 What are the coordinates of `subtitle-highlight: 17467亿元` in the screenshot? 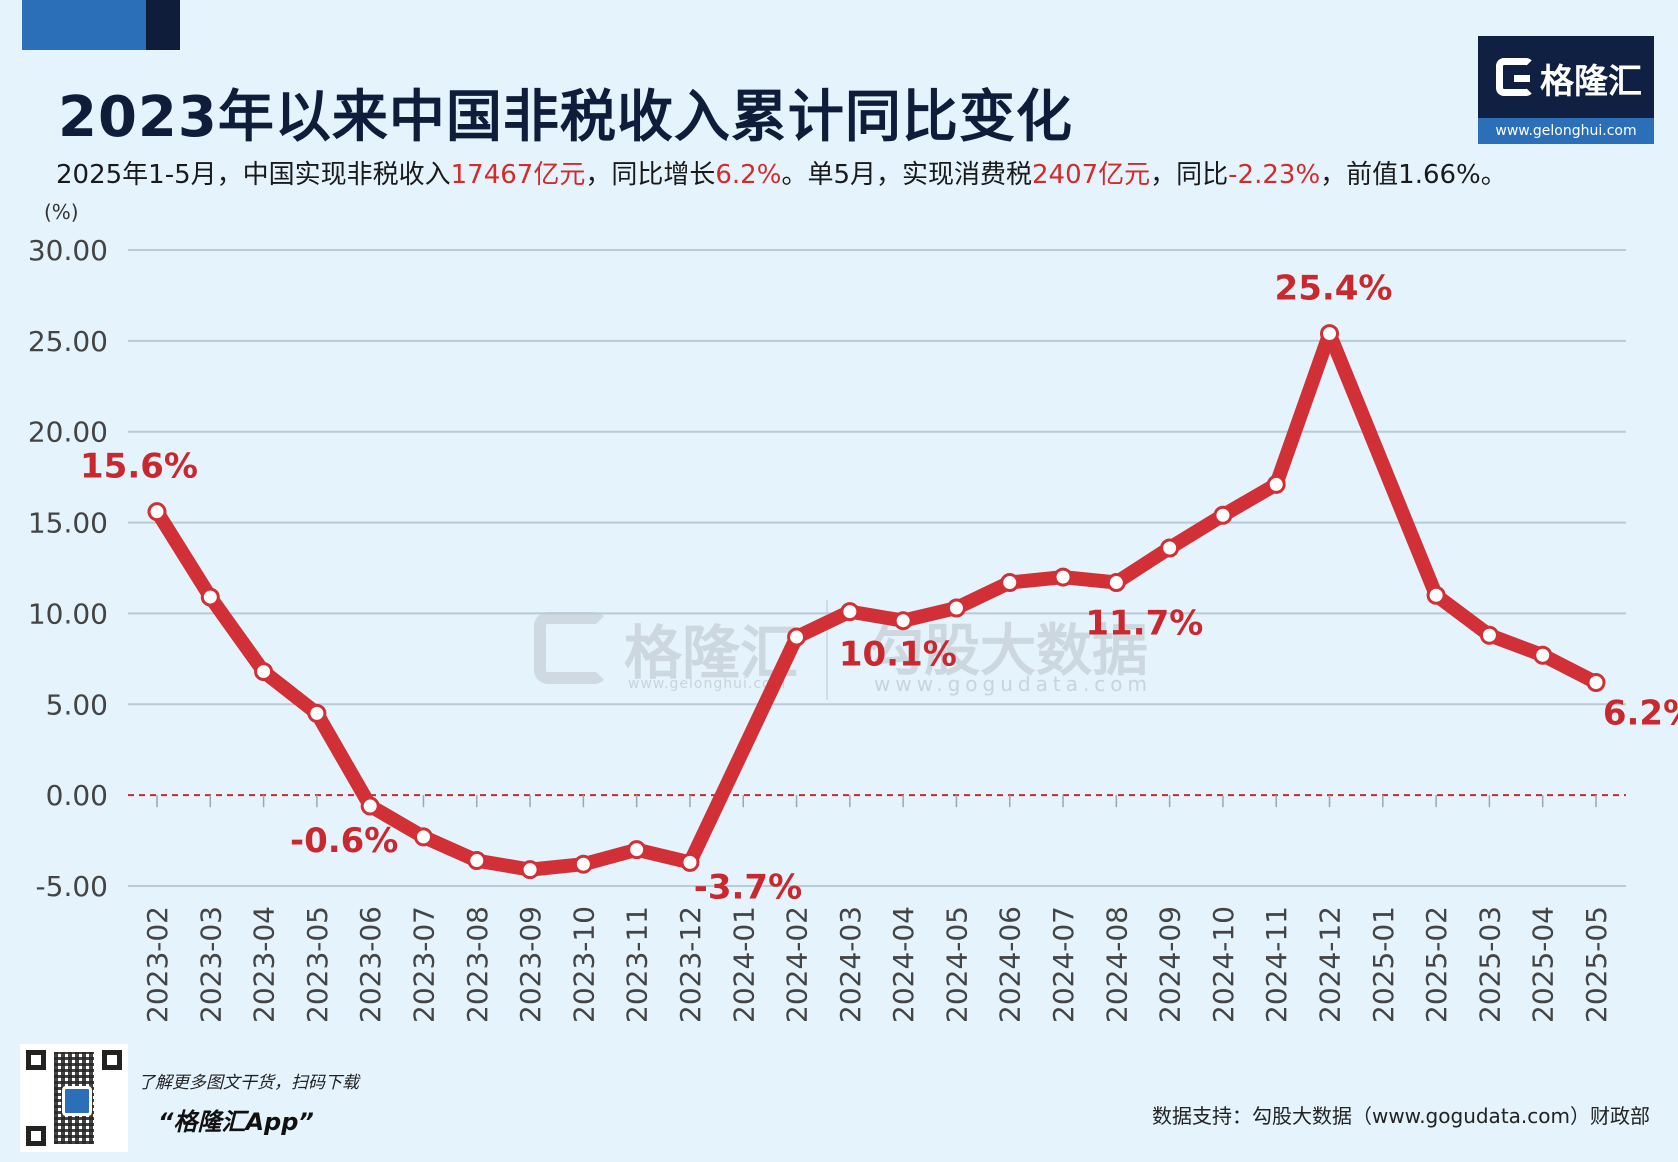 It's located at (518, 175).